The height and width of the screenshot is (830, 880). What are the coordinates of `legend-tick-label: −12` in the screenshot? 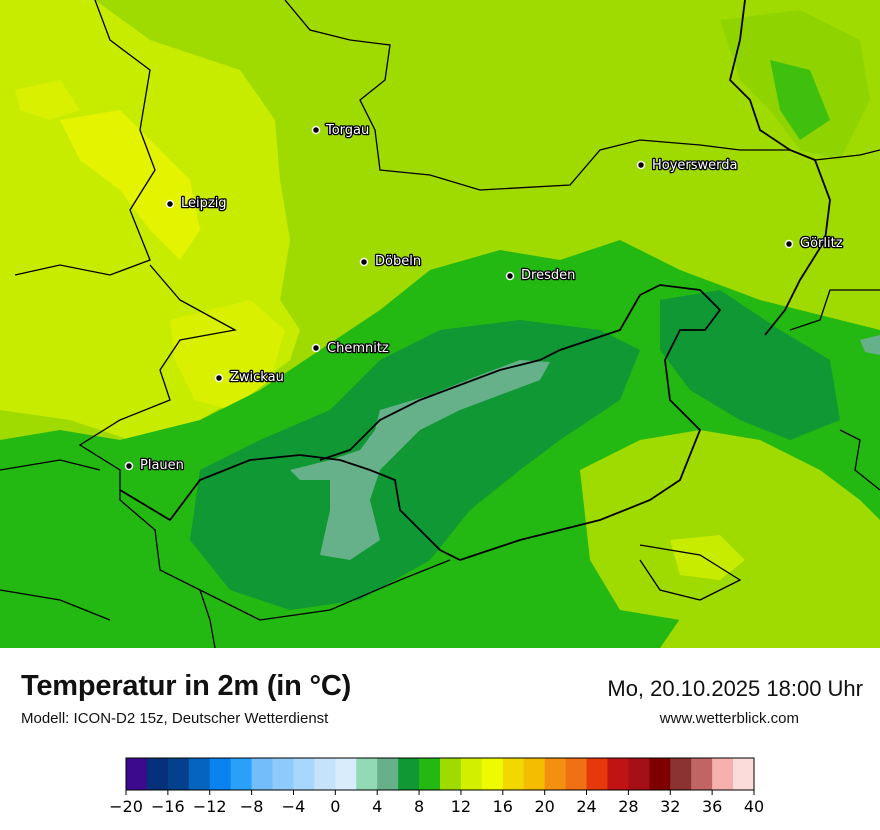 It's located at (210, 806).